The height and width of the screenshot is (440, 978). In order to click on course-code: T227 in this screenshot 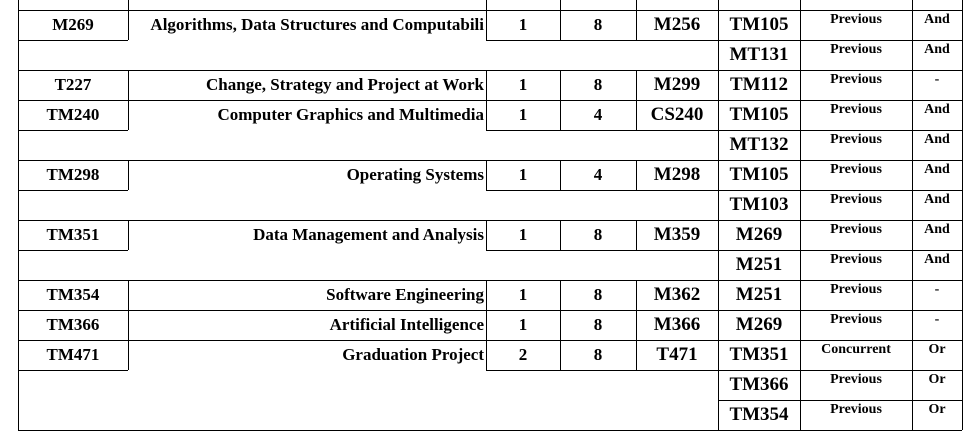, I will do `click(73, 84)`.